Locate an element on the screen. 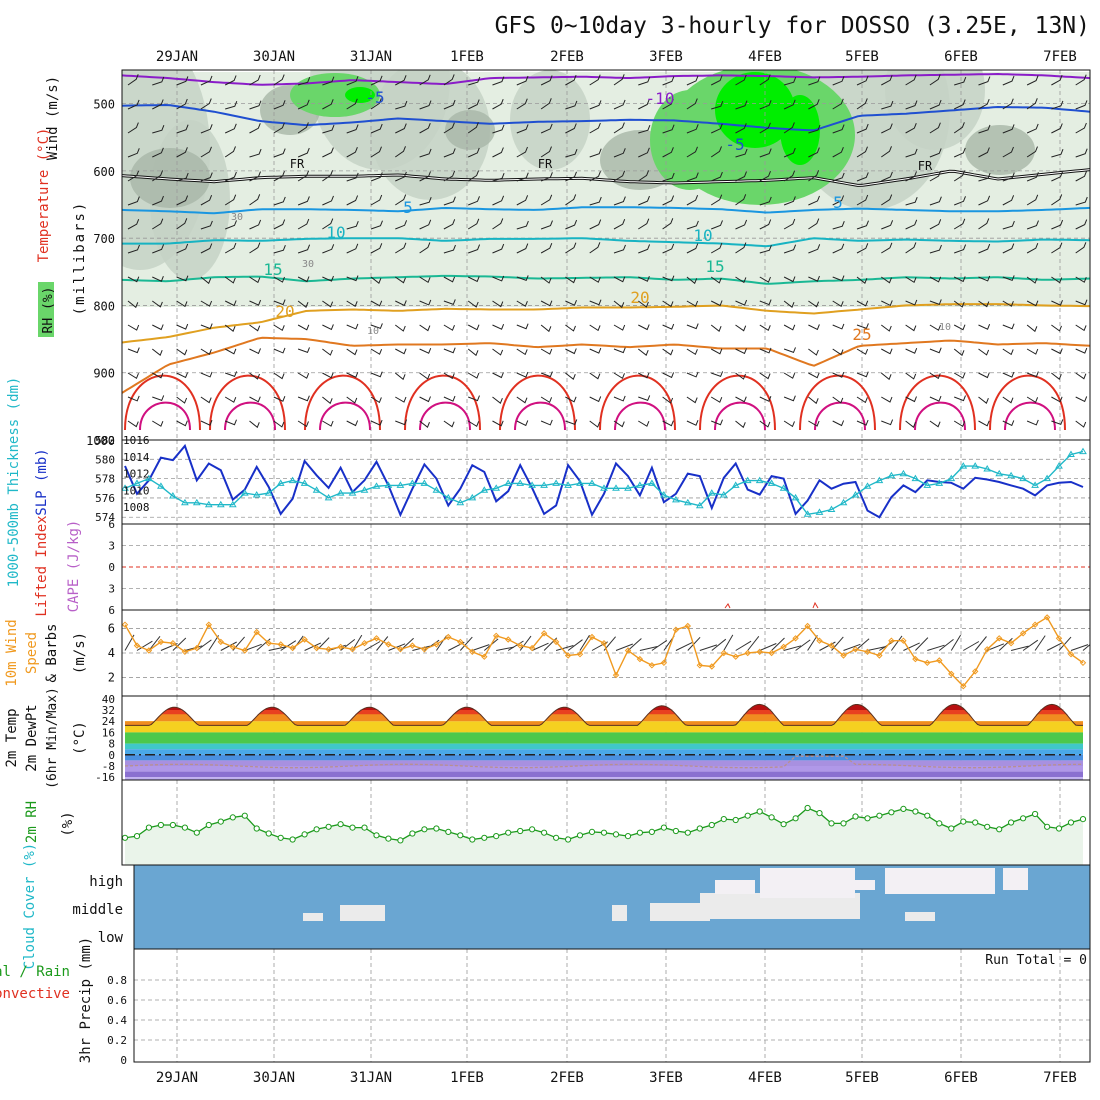 The image size is (1100, 1100). isotherm-30-arc is located at coordinates (737, 402).